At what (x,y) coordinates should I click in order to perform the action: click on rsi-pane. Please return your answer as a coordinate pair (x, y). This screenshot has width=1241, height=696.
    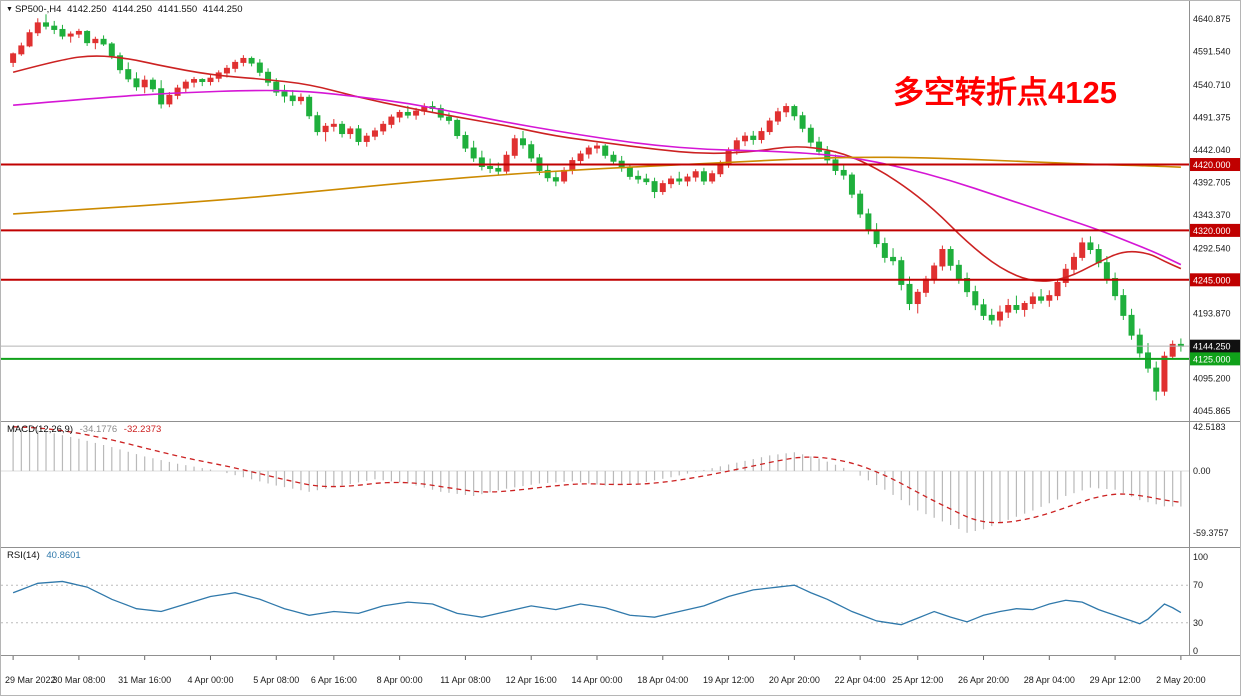
    Looking at the image, I should click on (595, 601).